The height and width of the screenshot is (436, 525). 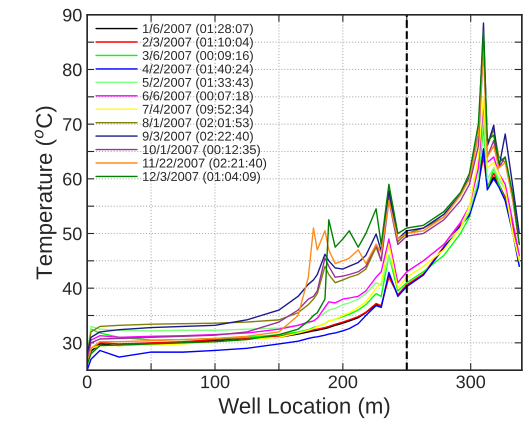 I want to click on legend-label: 12/3/2007 (01:04:09), so click(x=201, y=178).